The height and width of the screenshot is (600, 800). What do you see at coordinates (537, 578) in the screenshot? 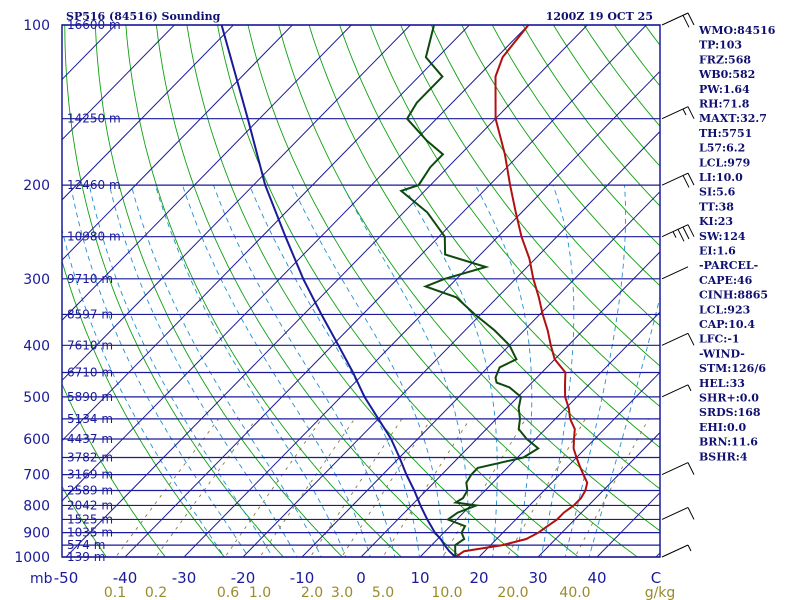
I see `temperature-tick-label: 30` at bounding box center [537, 578].